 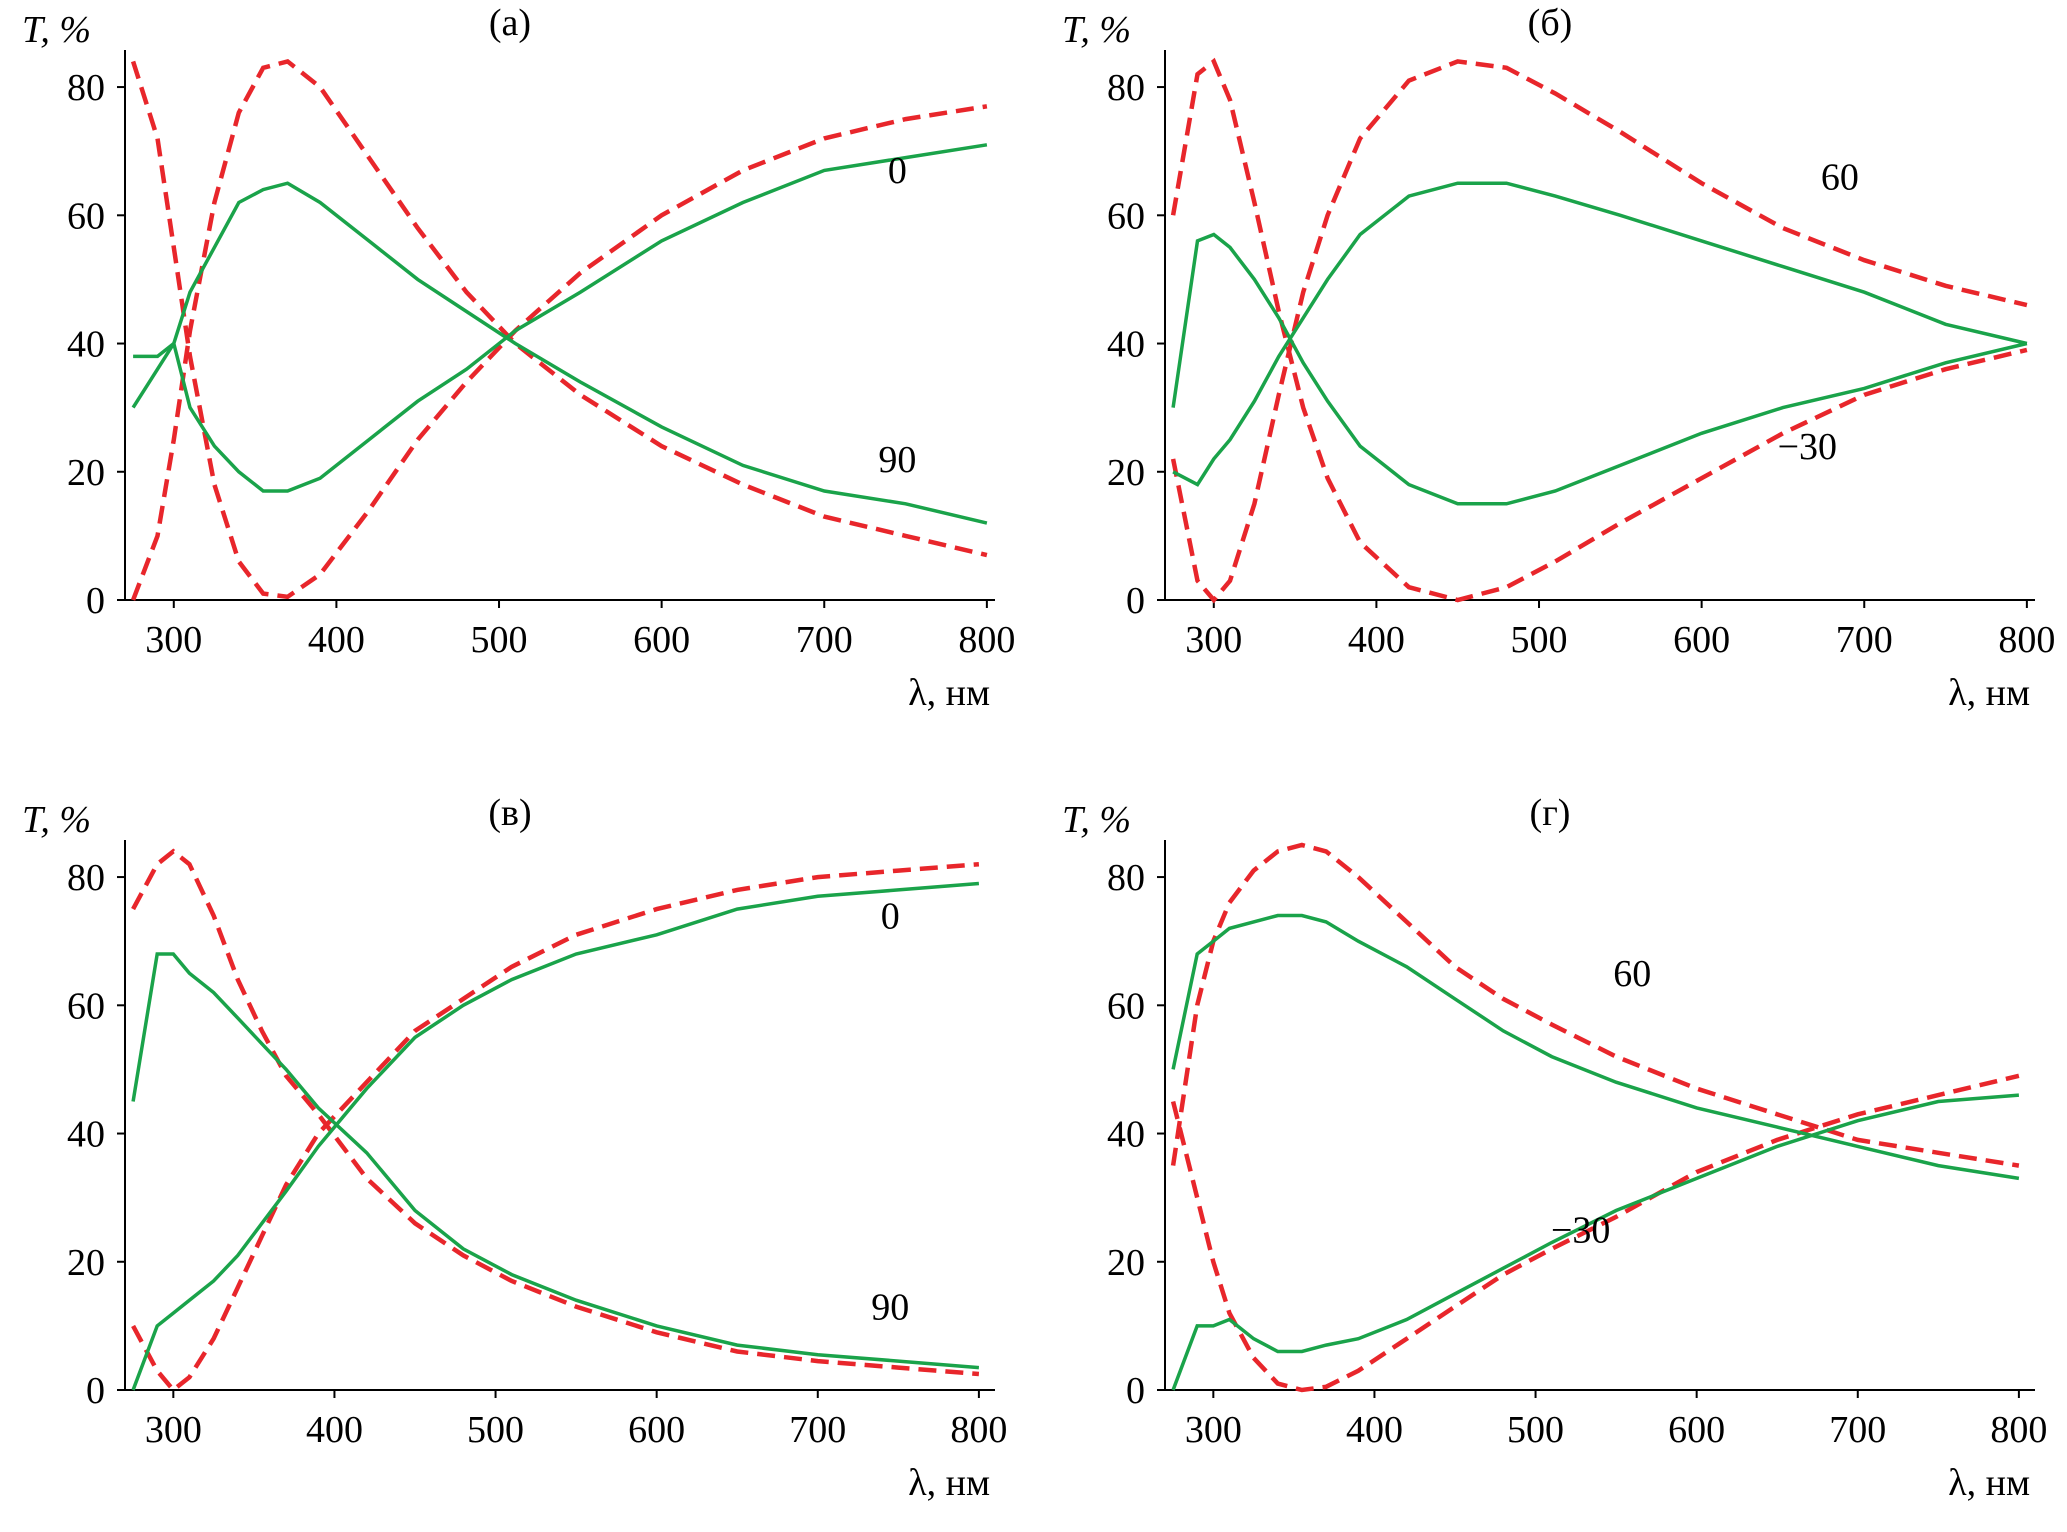 What do you see at coordinates (1550, 813) in the screenshot?
I see `chart-title: (г)` at bounding box center [1550, 813].